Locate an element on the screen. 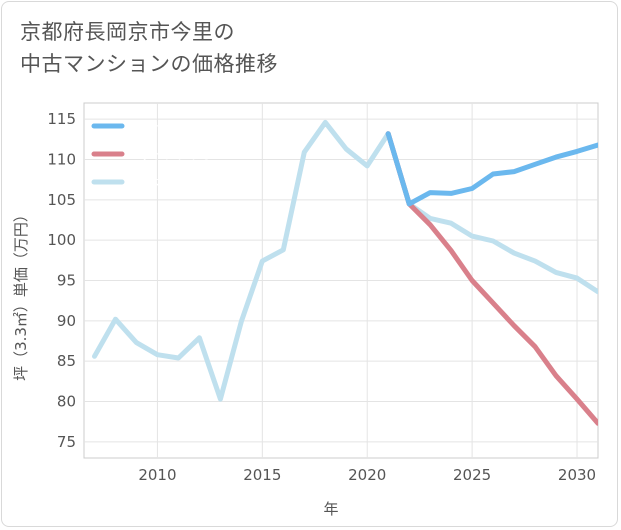 The width and height of the screenshot is (621, 530). legend-item-1: バッドシナリオ is located at coordinates (151, 155).